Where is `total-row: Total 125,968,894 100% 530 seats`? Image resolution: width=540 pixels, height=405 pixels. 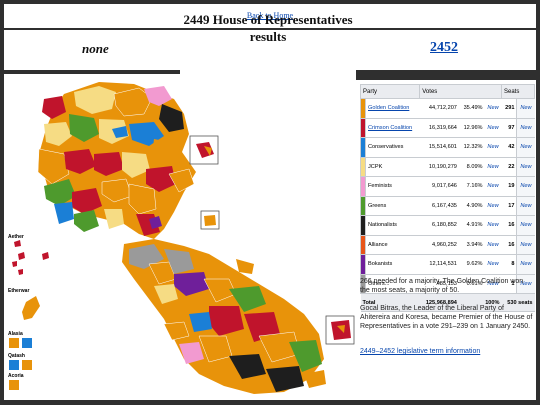 total-row: Total 125,968,894 100% 530 seats is located at coordinates (447, 302).